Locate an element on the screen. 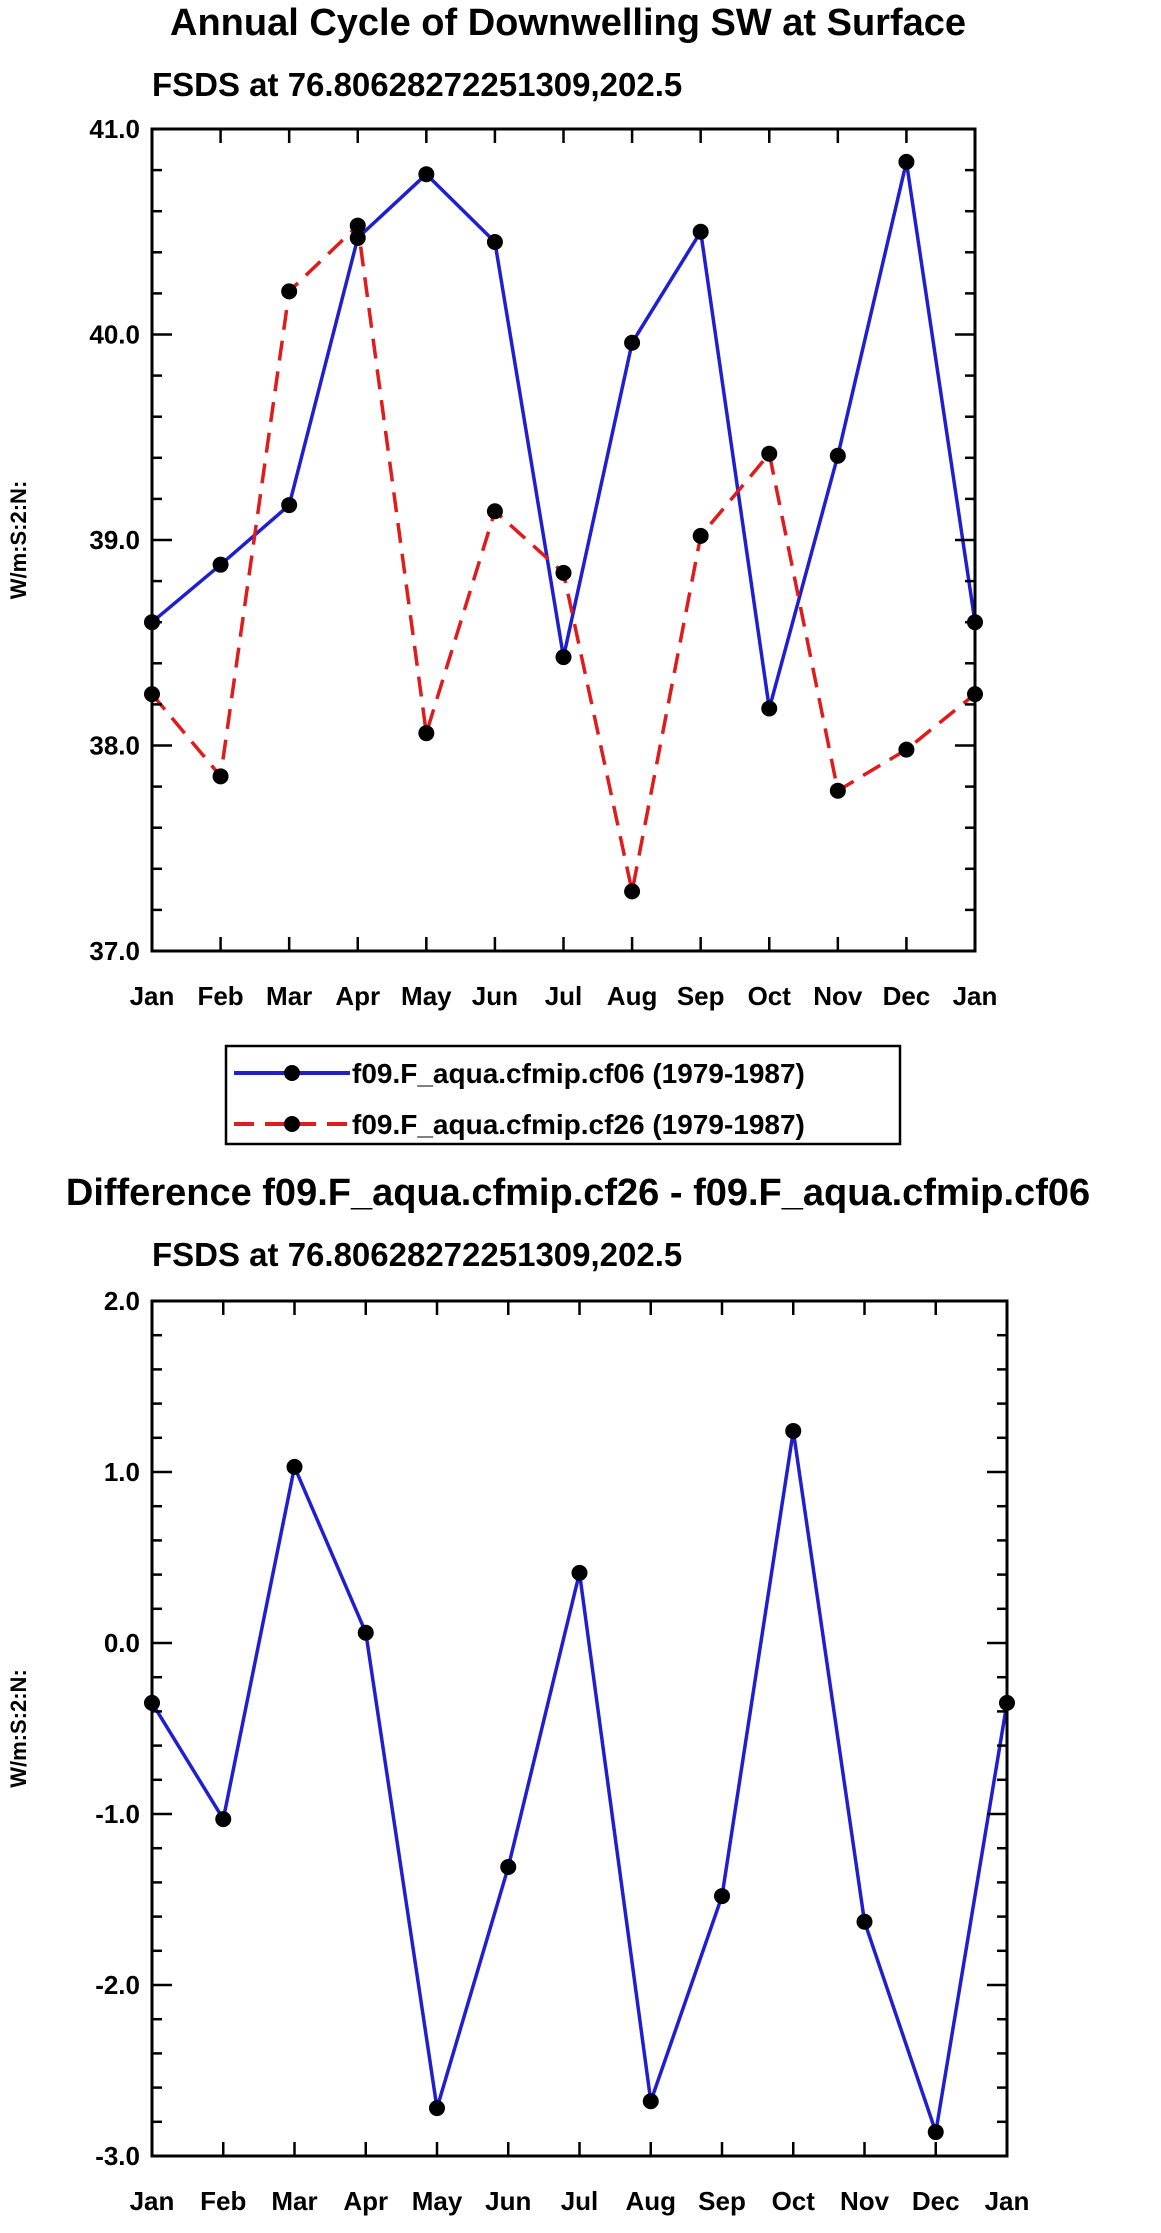  chart2-ytick-label: -1.0 is located at coordinates (117, 1814).